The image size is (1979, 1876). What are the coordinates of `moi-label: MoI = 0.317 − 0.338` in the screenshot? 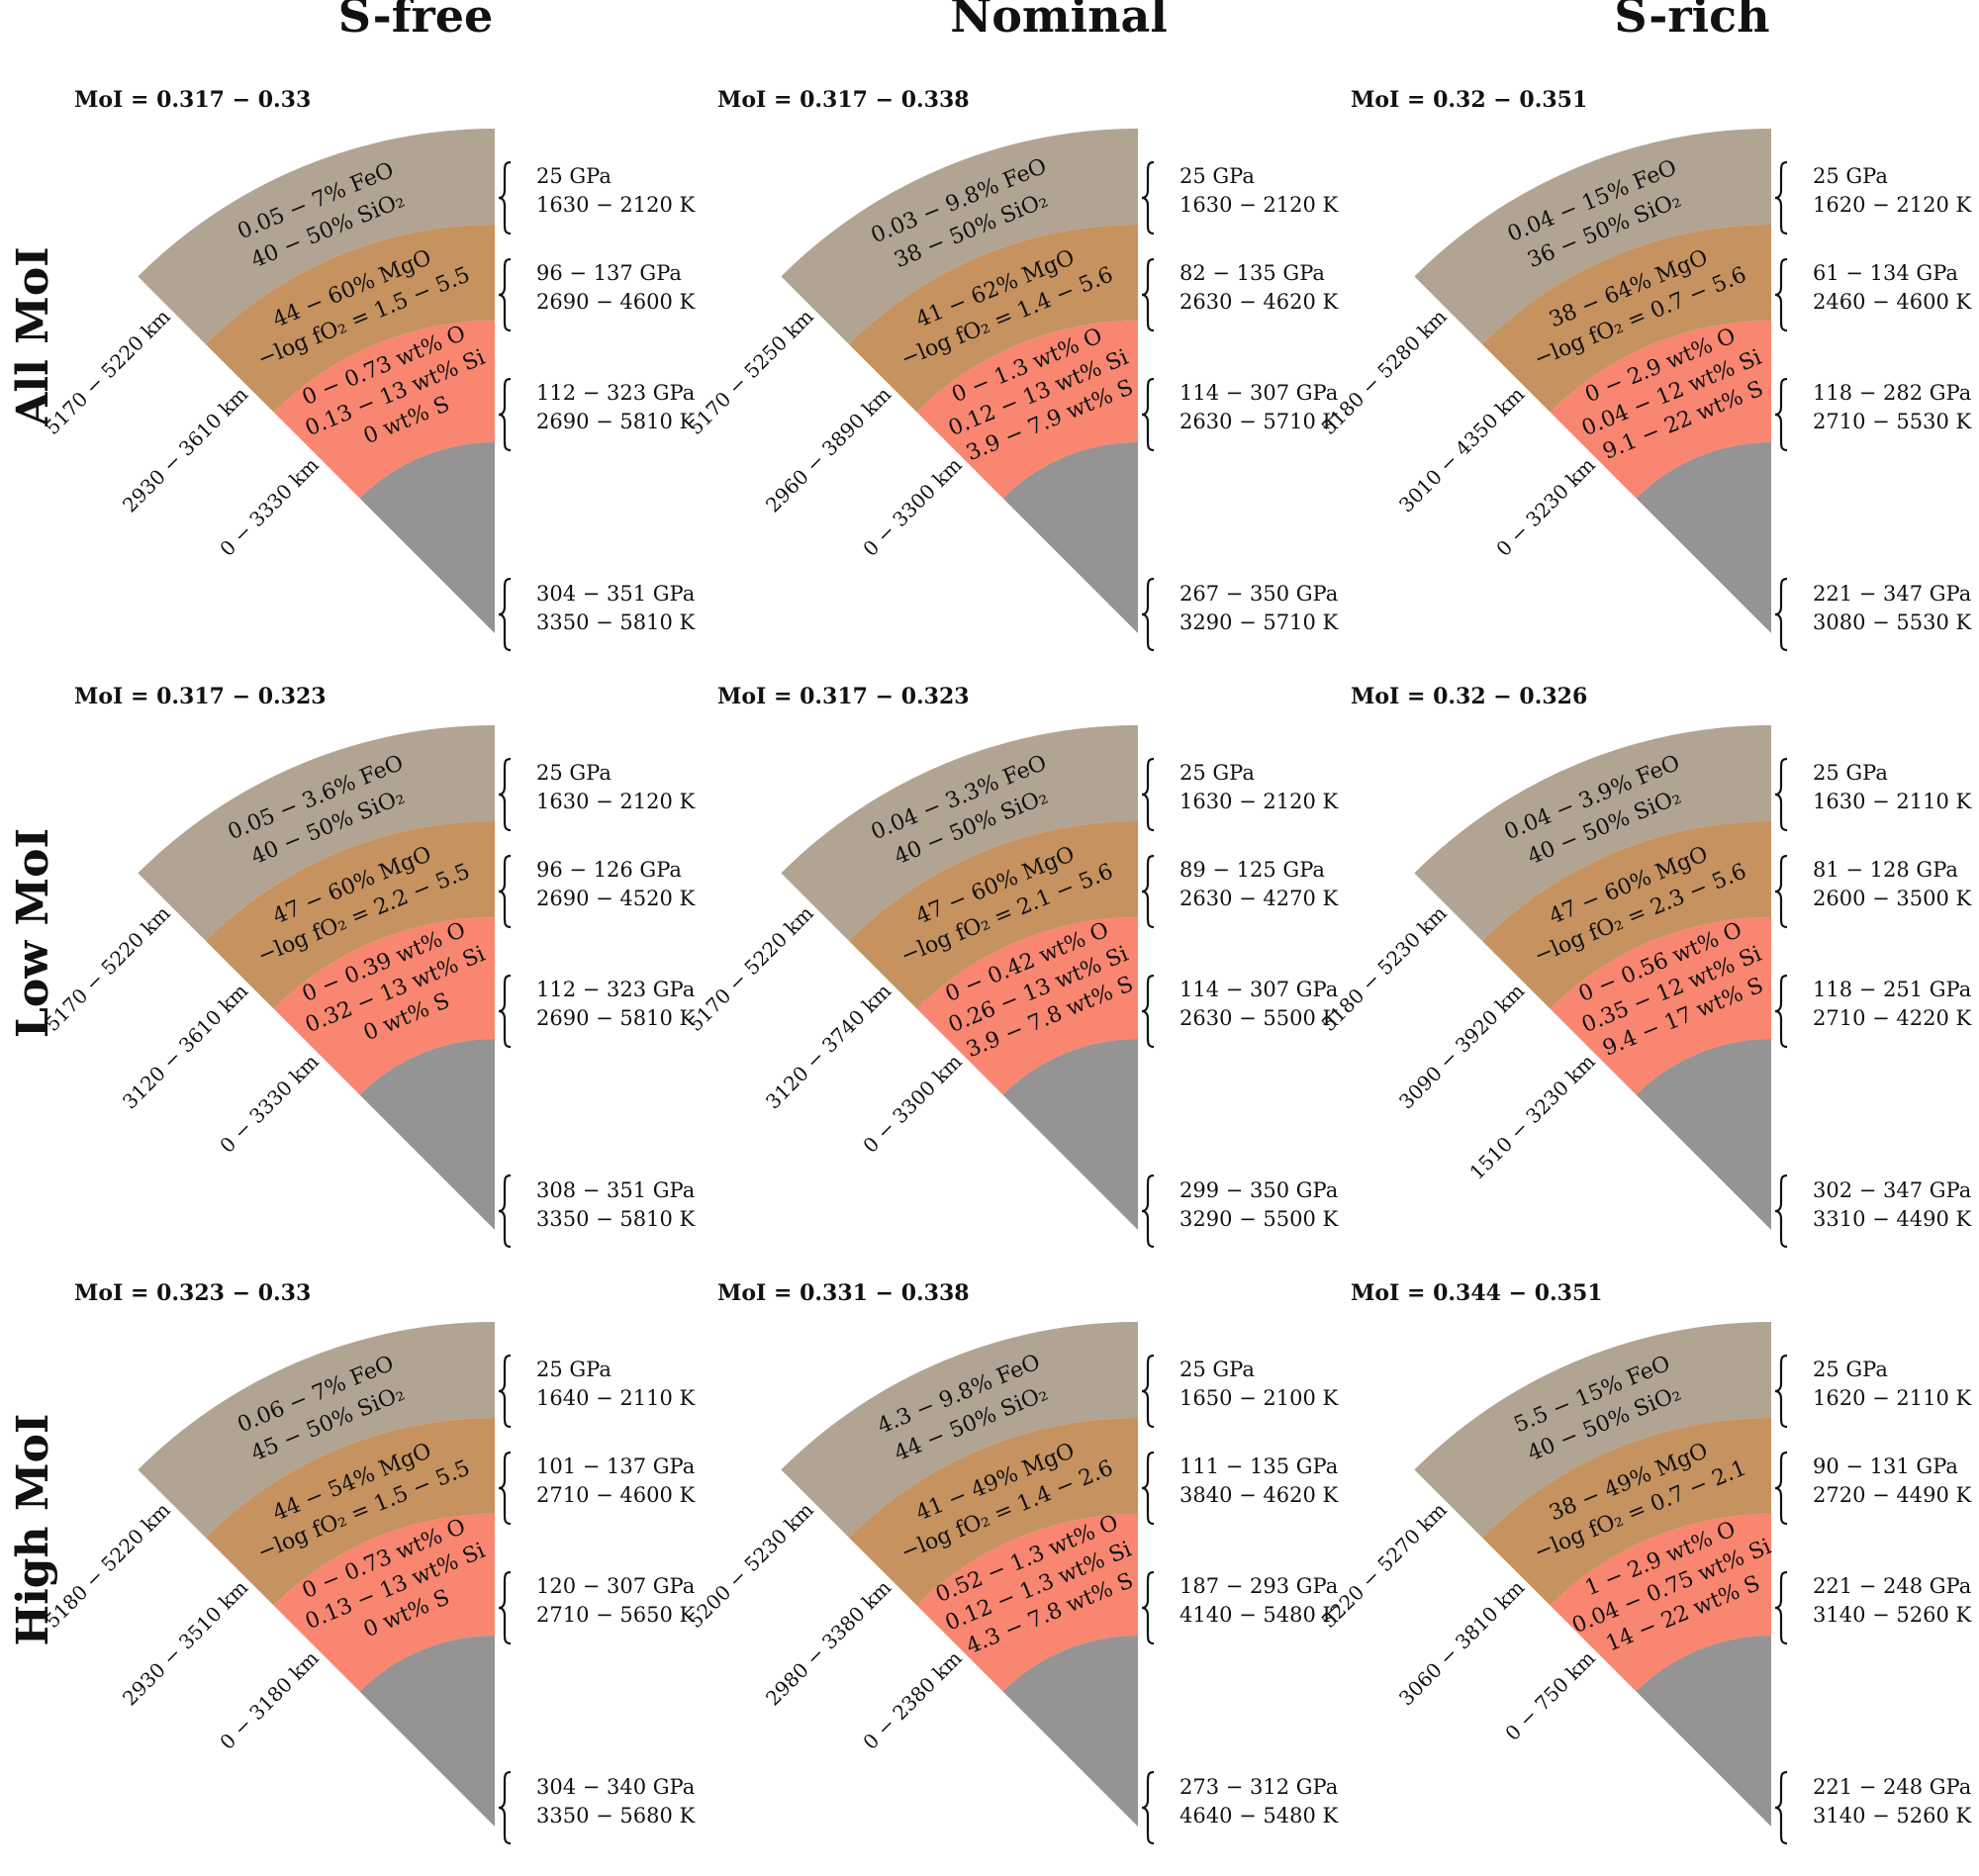 It's located at (844, 100).